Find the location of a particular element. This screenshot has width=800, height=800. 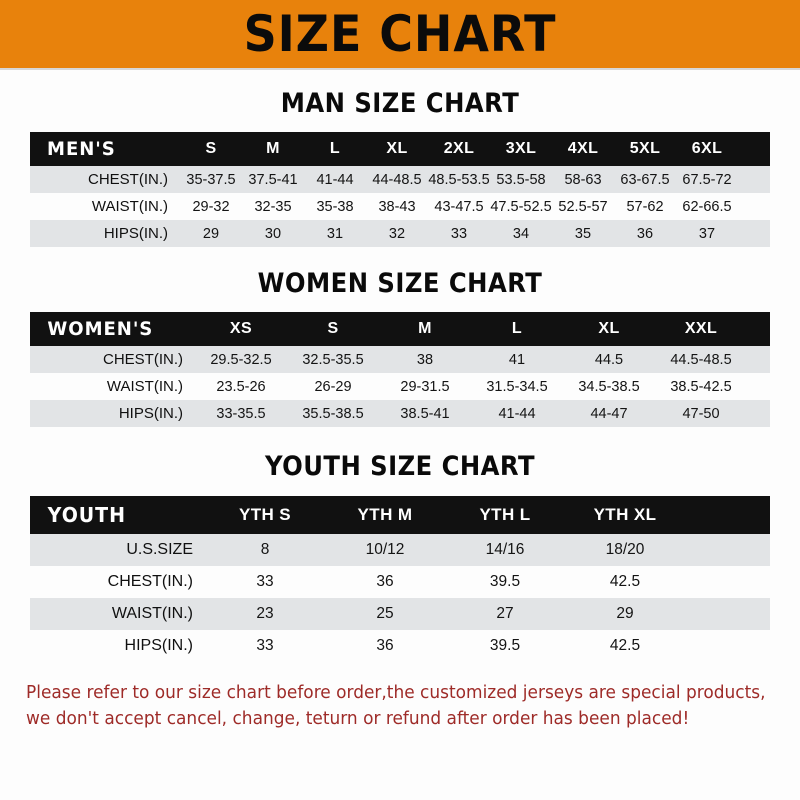

men-size-header-2: M is located at coordinates (273, 148).